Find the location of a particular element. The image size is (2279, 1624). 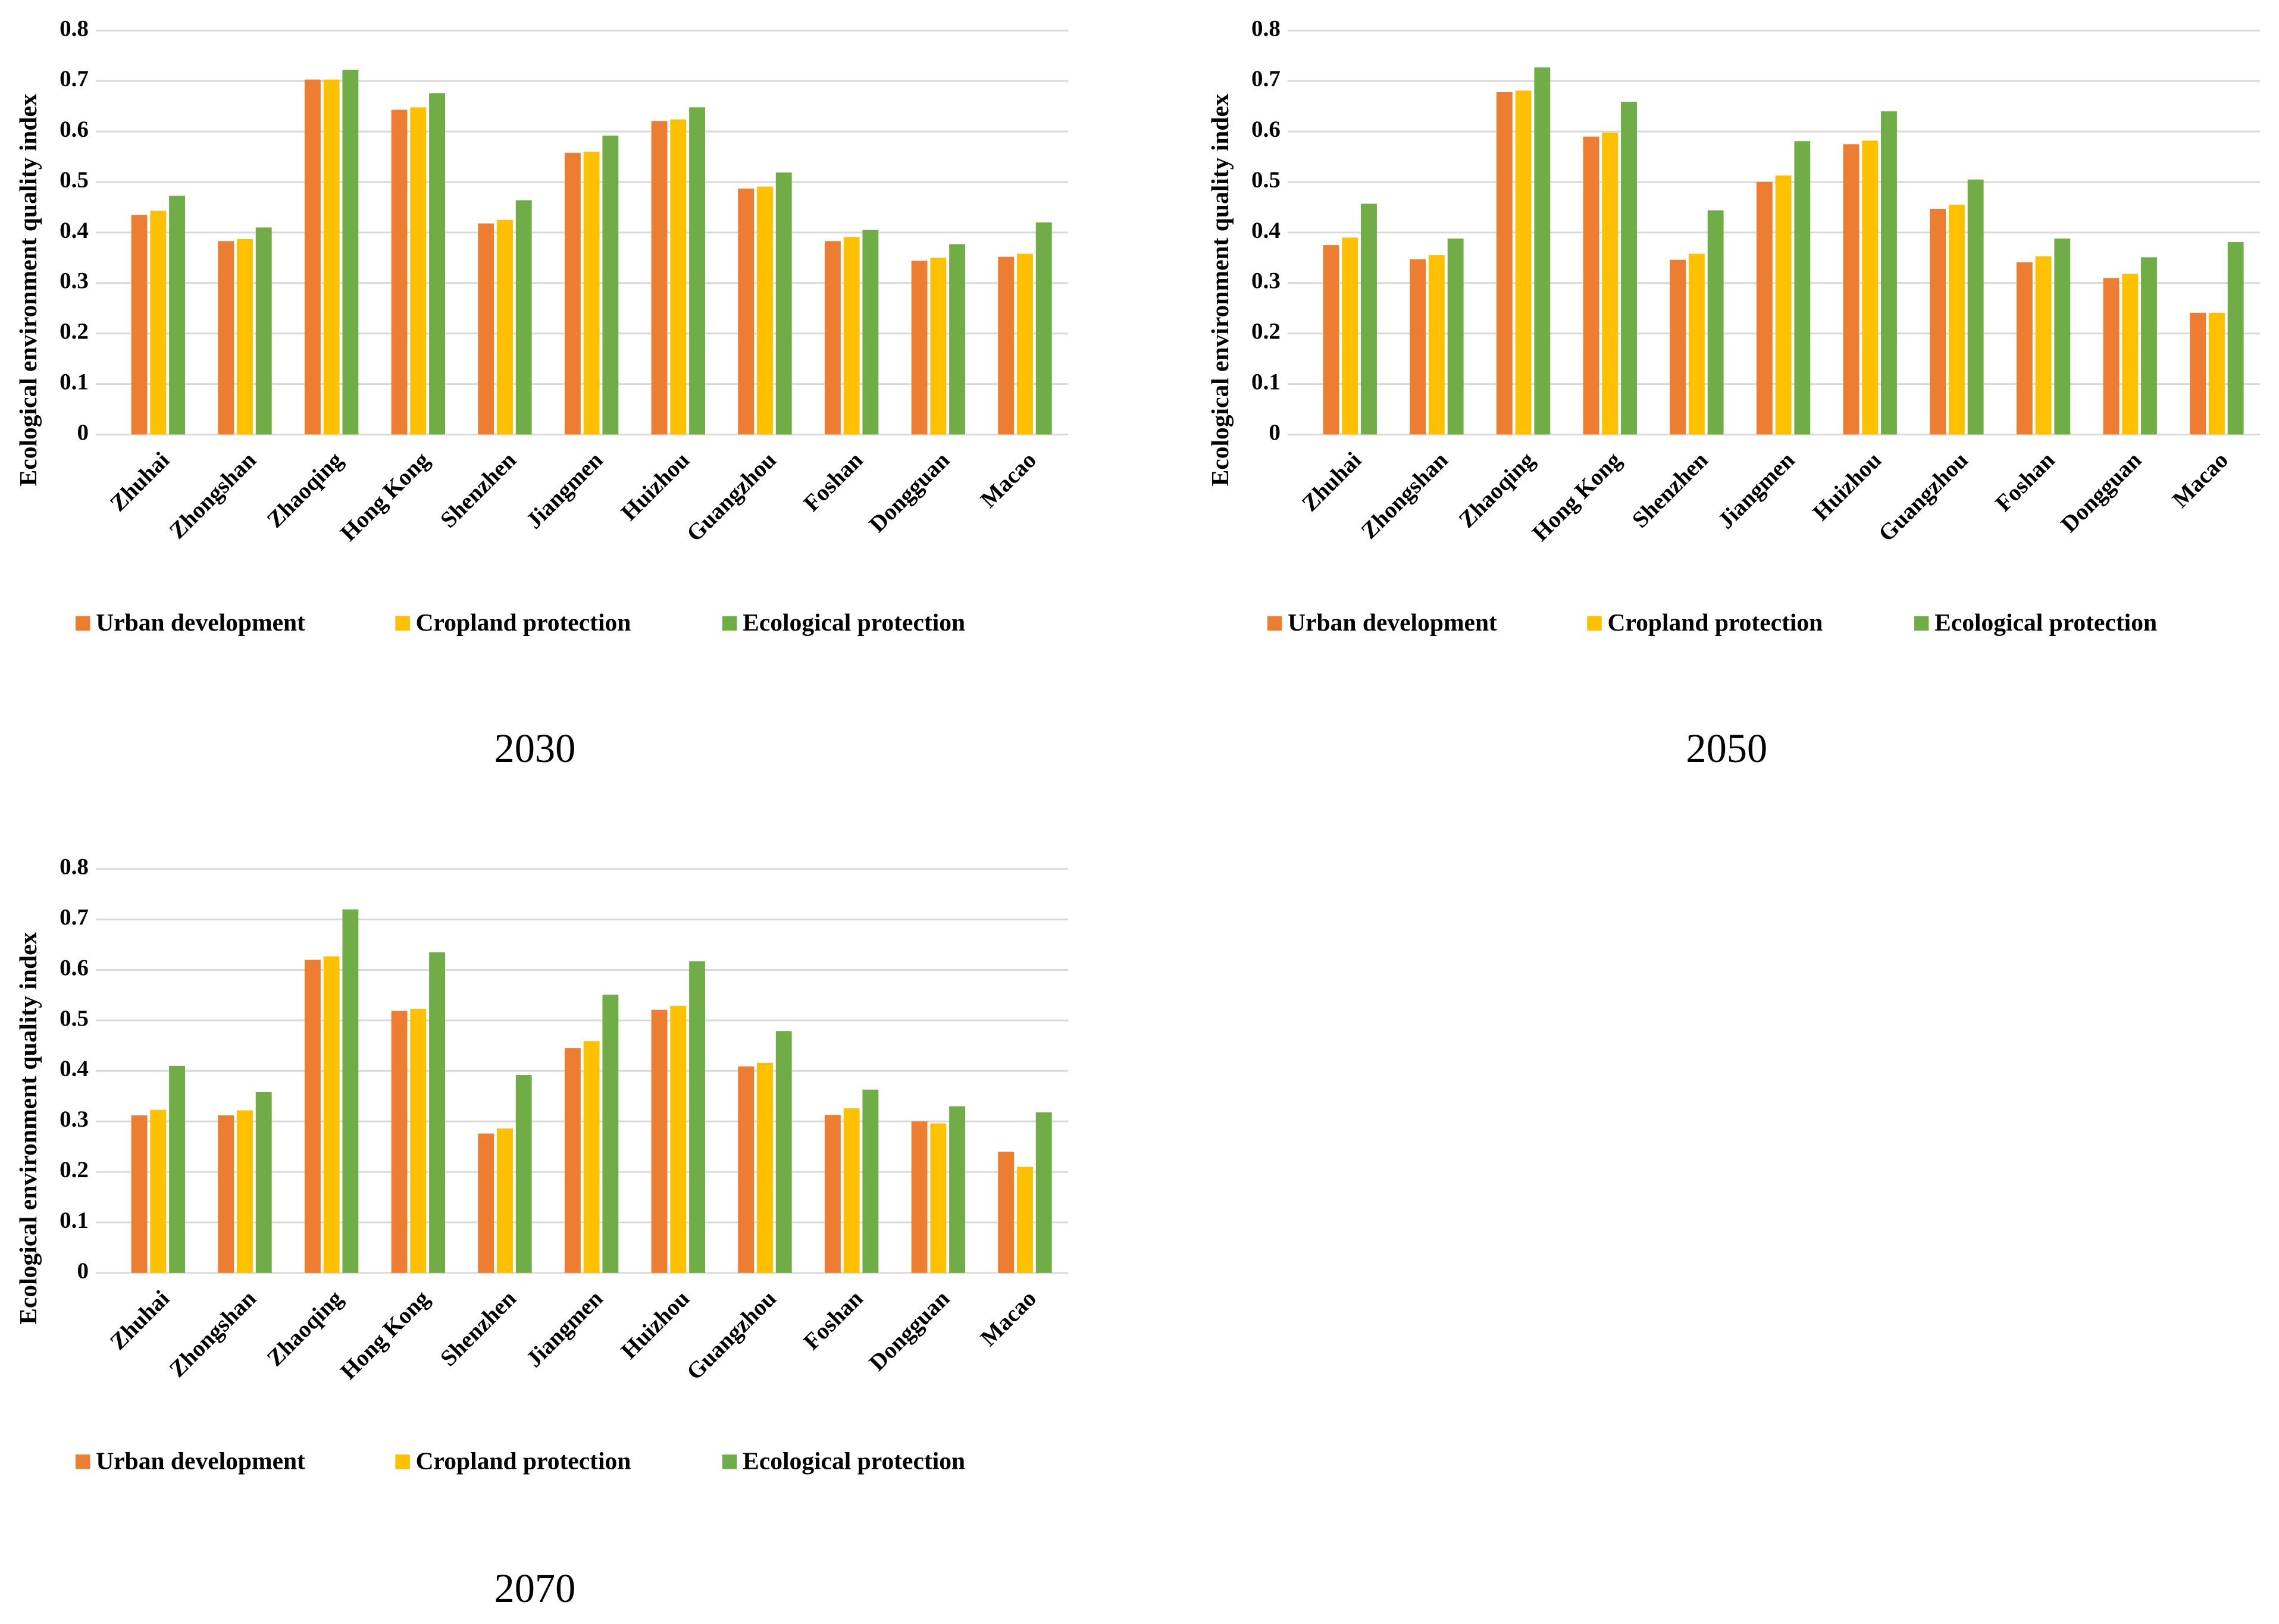

legend-label: Cropland protection is located at coordinates (523, 622).